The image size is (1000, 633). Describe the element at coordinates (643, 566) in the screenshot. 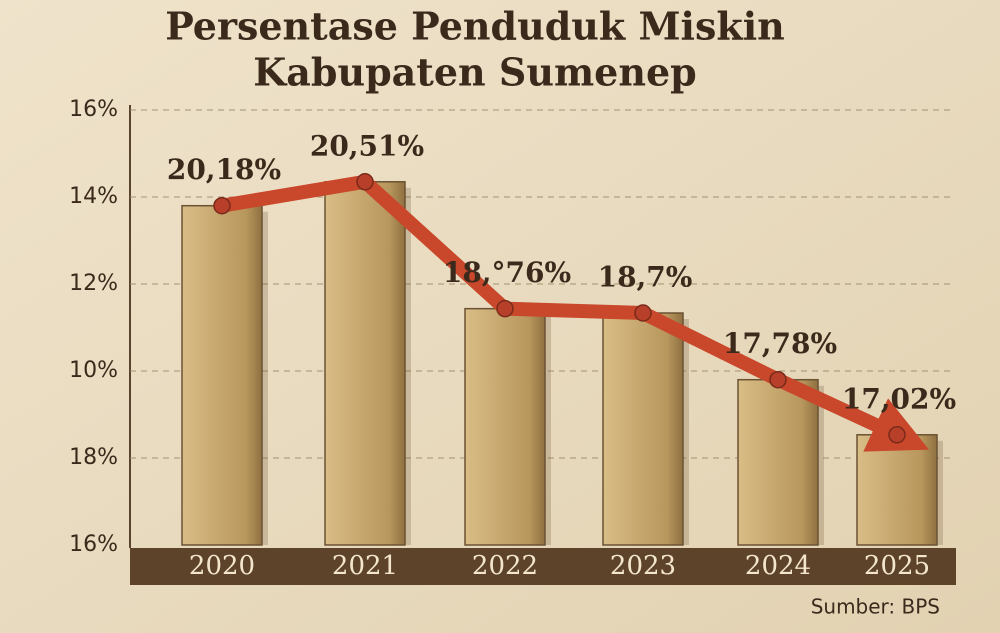

I see `x-tick-label: 2023` at that location.